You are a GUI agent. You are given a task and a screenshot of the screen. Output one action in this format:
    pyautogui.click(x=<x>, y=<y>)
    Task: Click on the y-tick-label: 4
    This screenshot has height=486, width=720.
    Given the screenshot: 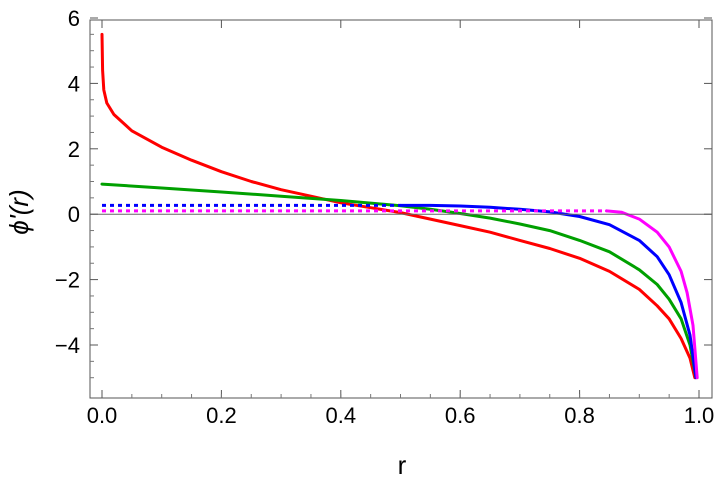 What is the action you would take?
    pyautogui.click(x=74, y=83)
    